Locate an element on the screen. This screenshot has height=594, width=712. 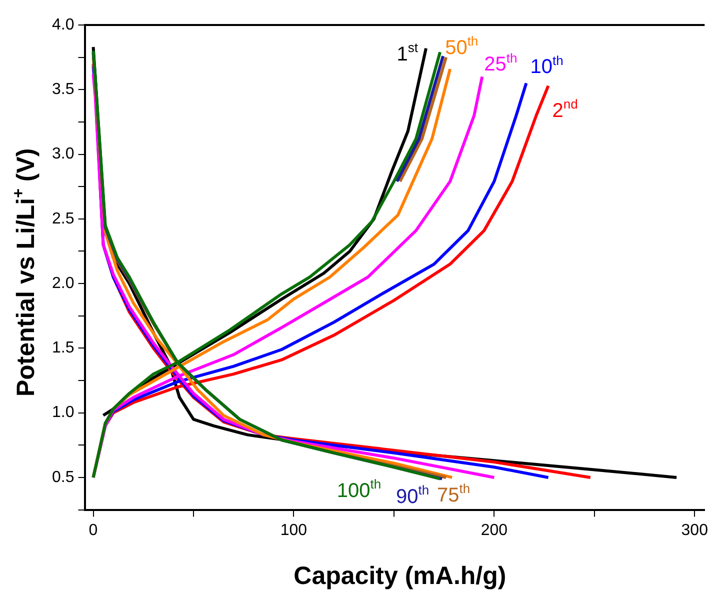
x-tick-label: 300 is located at coordinates (694, 530).